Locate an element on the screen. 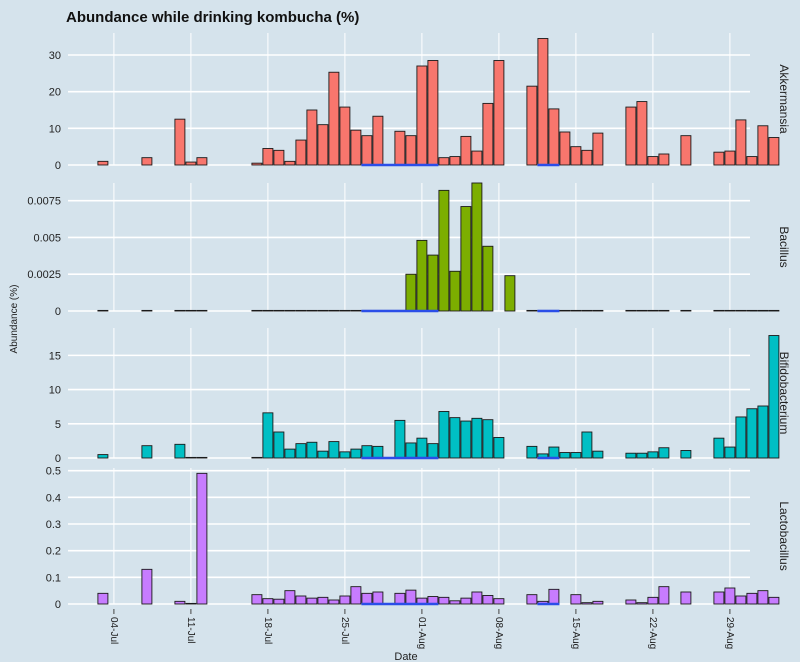  chart-title: Abundance while drinking kombucha (%) is located at coordinates (212, 17).